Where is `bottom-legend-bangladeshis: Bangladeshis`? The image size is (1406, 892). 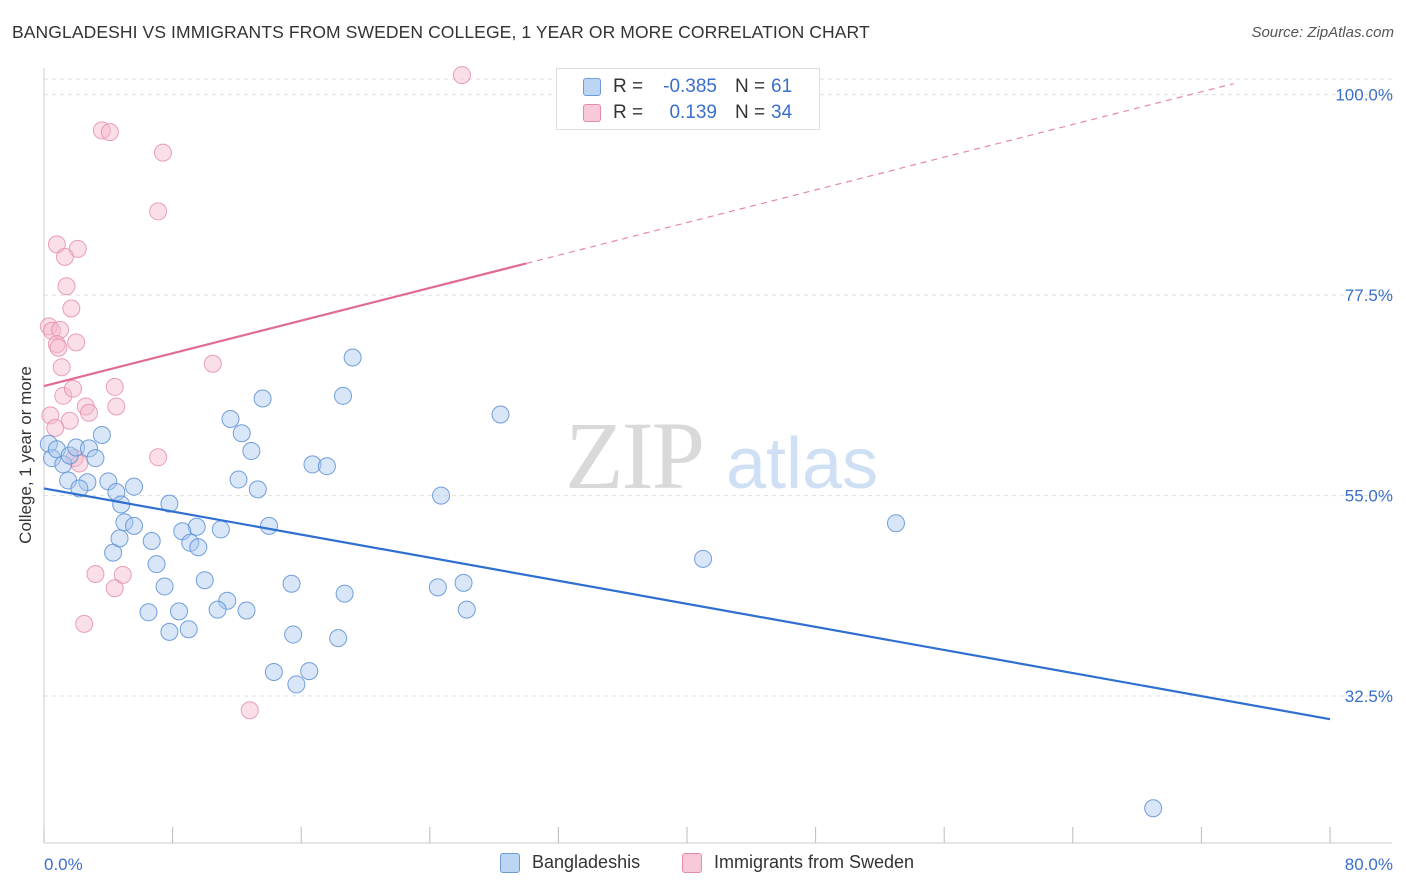 bottom-legend-bangladeshis: Bangladeshis is located at coordinates (570, 862).